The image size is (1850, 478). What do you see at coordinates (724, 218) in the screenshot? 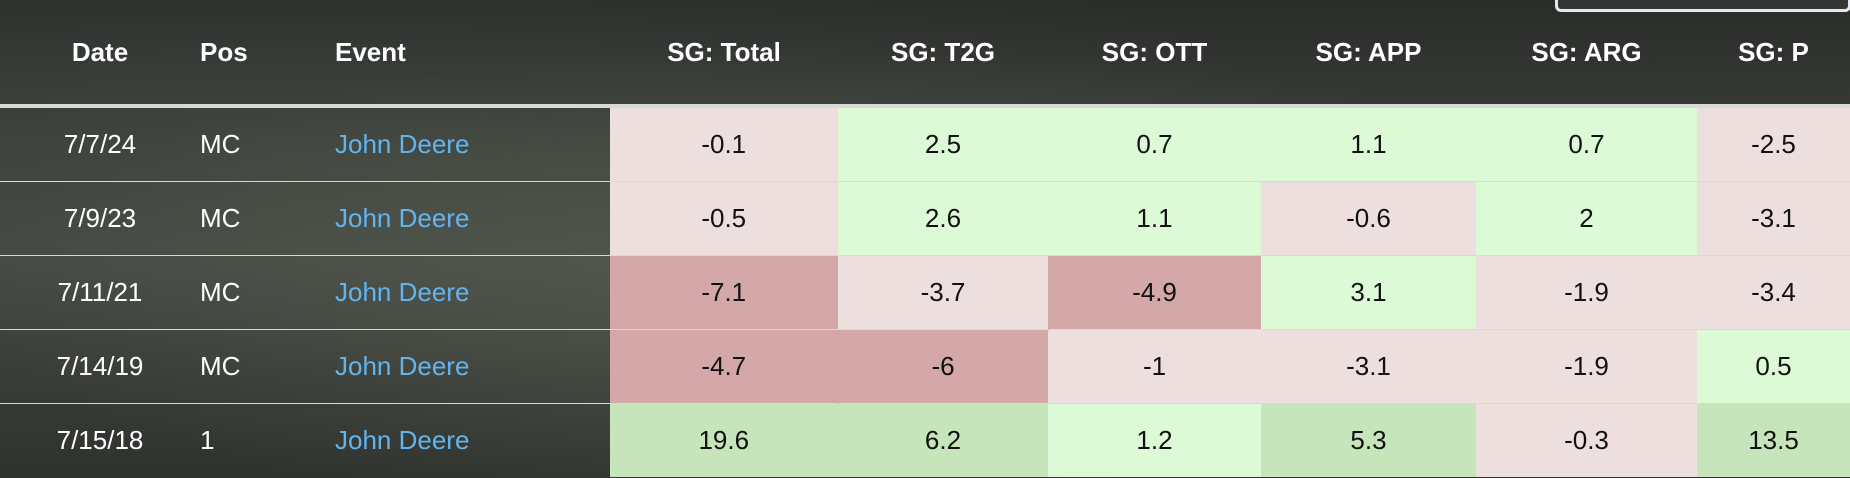
I see `stat-cell: -0.5` at bounding box center [724, 218].